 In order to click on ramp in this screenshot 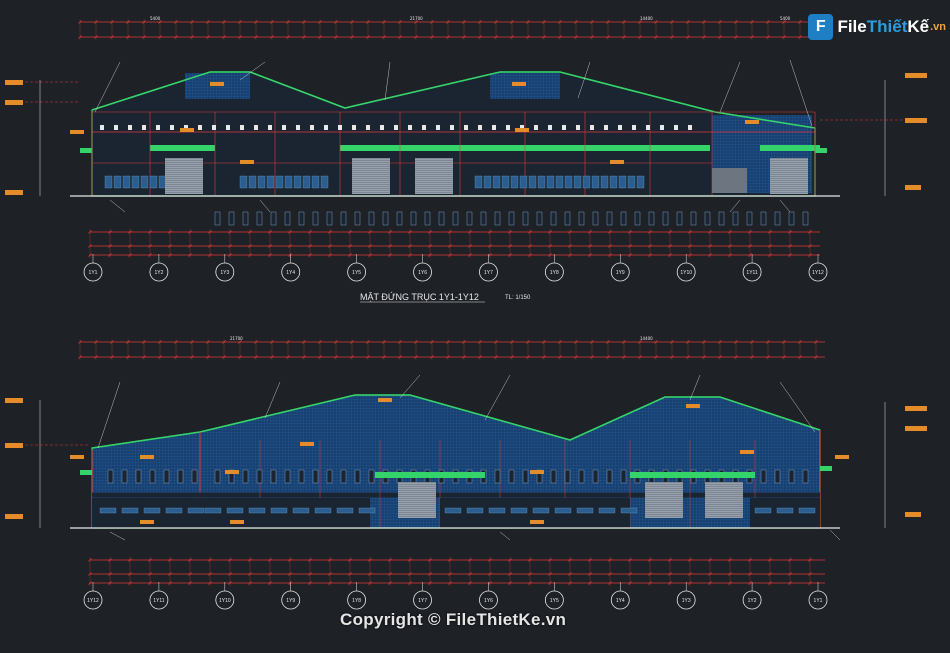, I will do `click(729, 180)`.